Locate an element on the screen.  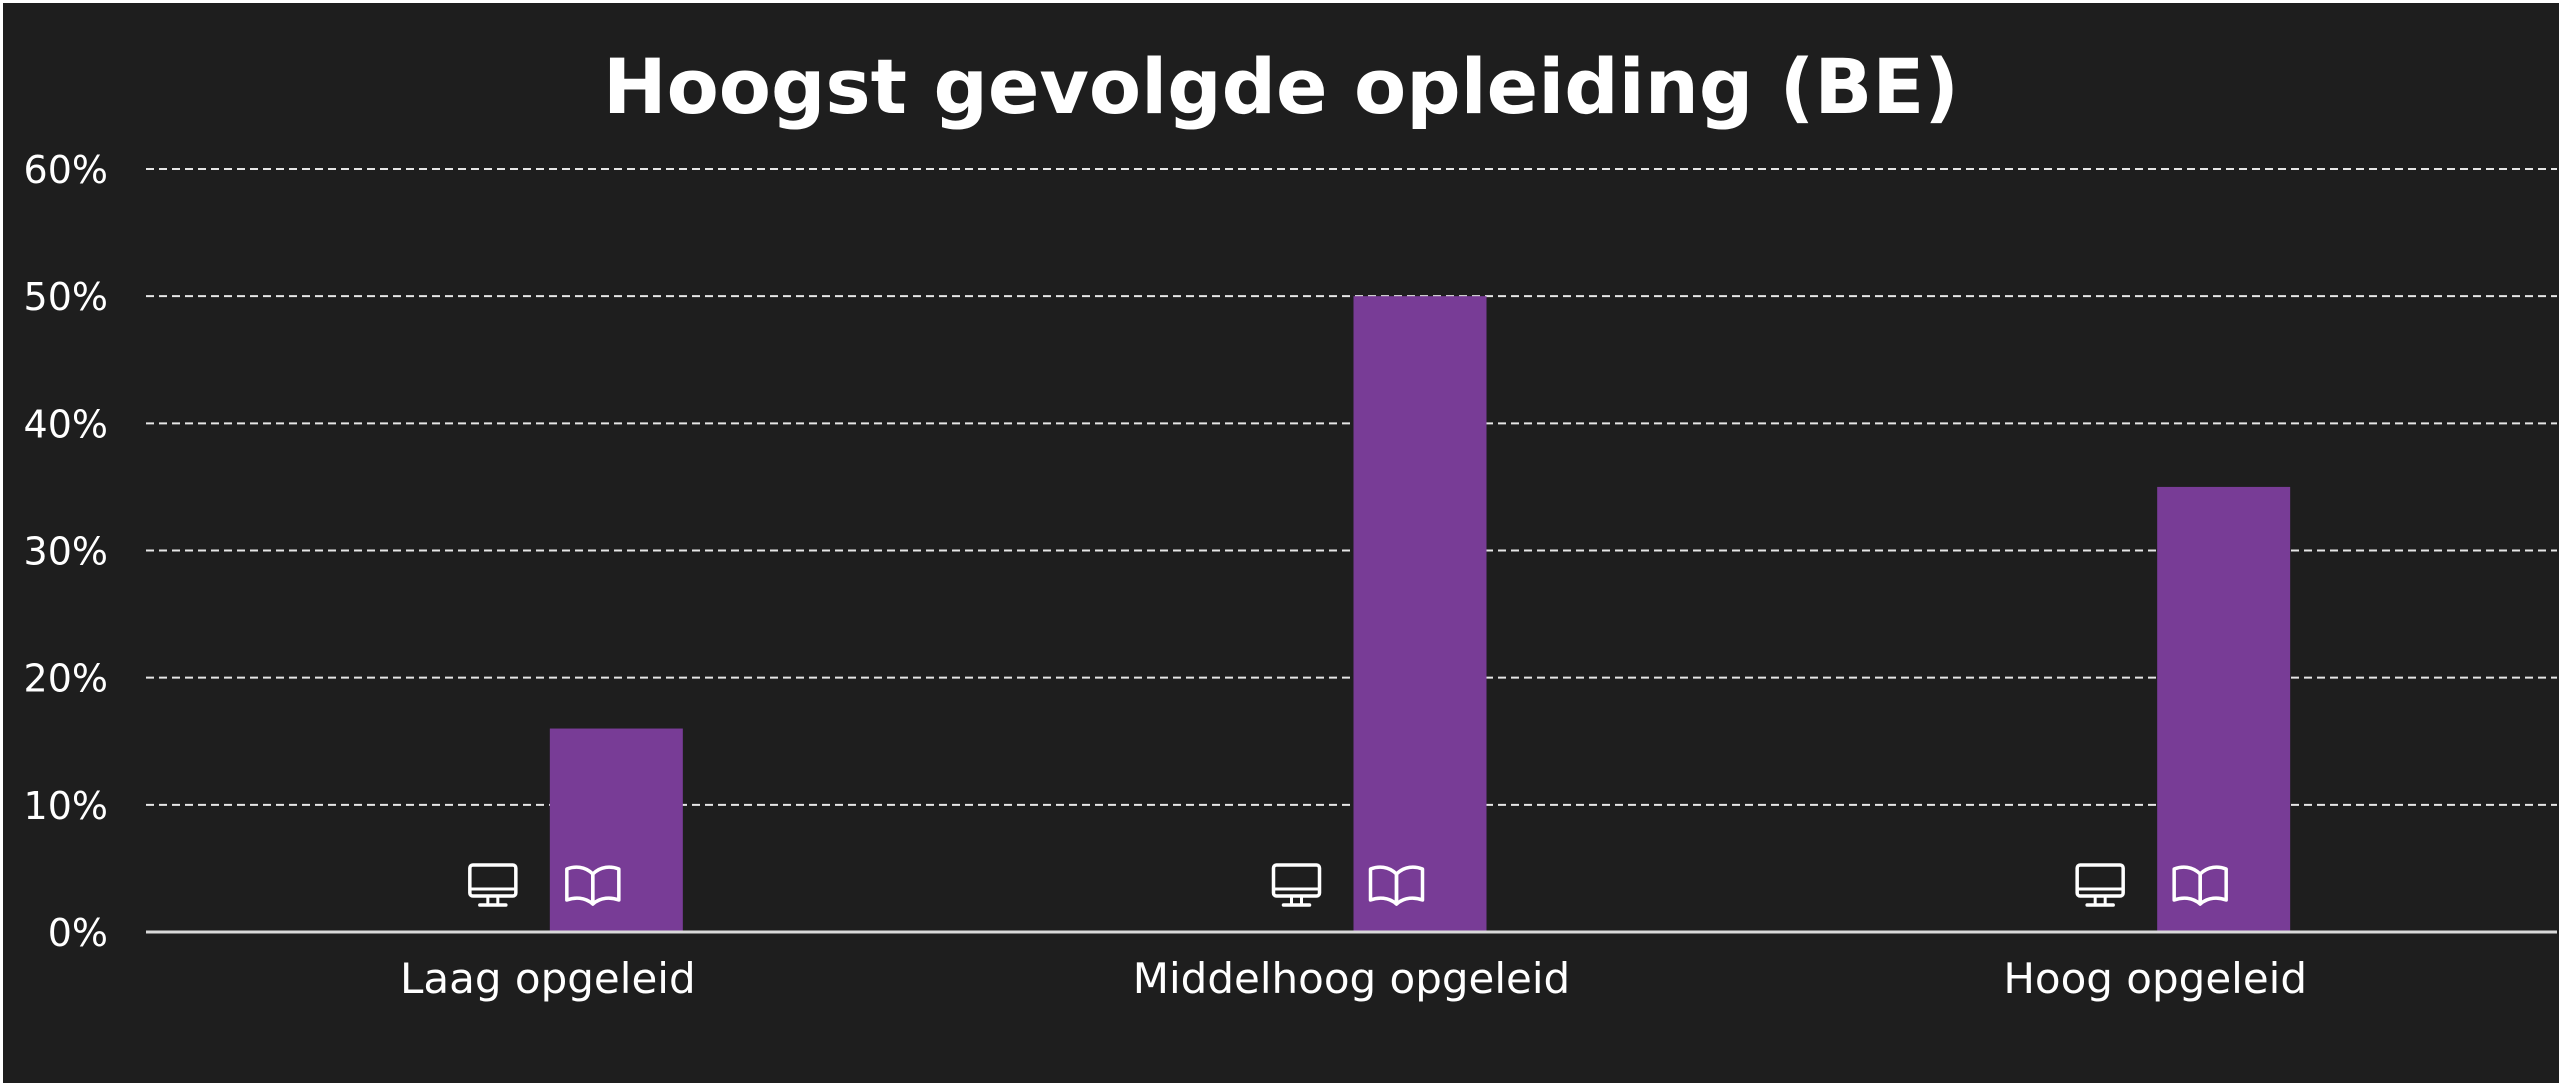
y-tick-label: 50% is located at coordinates (66, 297).